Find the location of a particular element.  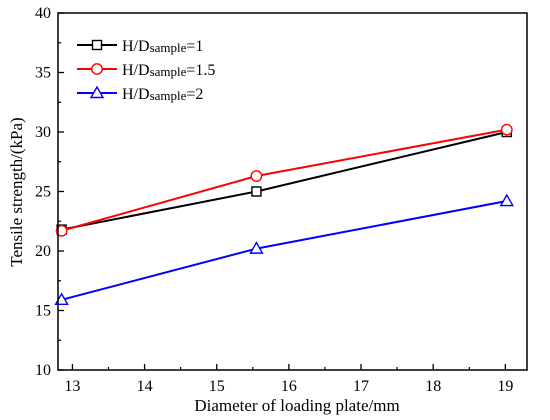

legend: H/Dsample=1 H/Dsample=1.5 H/Dsample=2 is located at coordinates (146, 70).